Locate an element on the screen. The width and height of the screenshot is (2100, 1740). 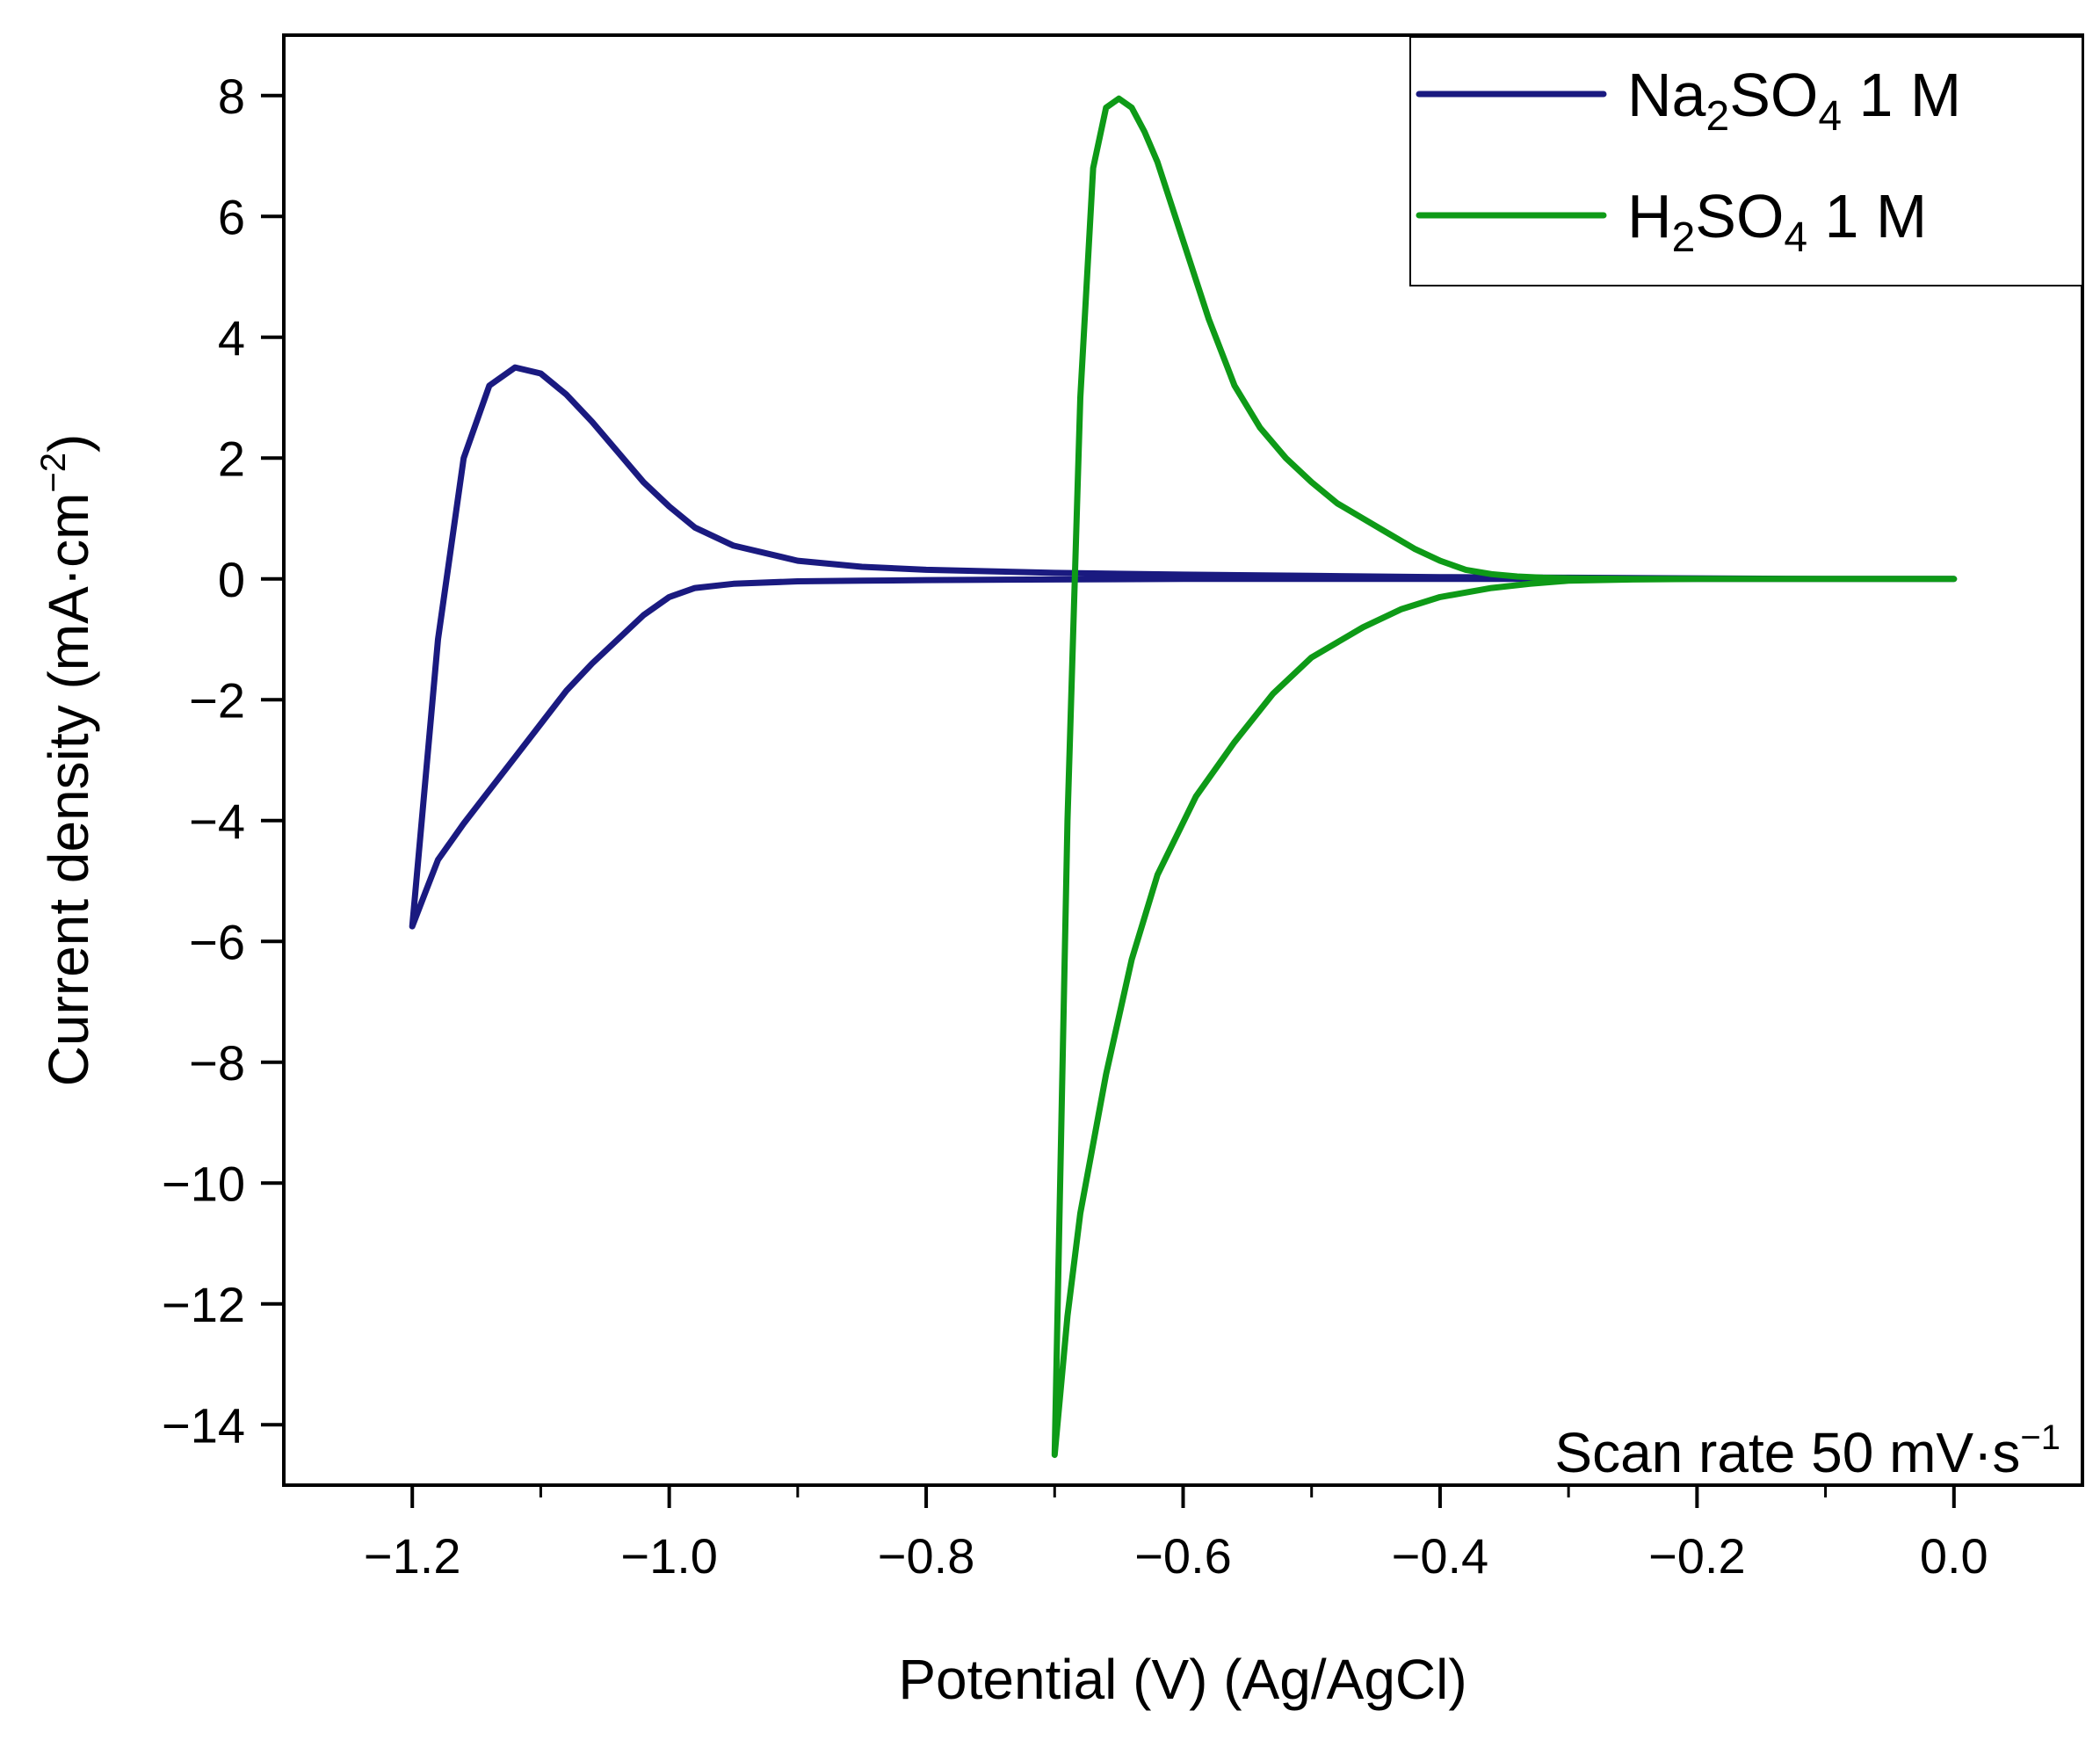
x-tick-label: −1.0 is located at coordinates (669, 1556).